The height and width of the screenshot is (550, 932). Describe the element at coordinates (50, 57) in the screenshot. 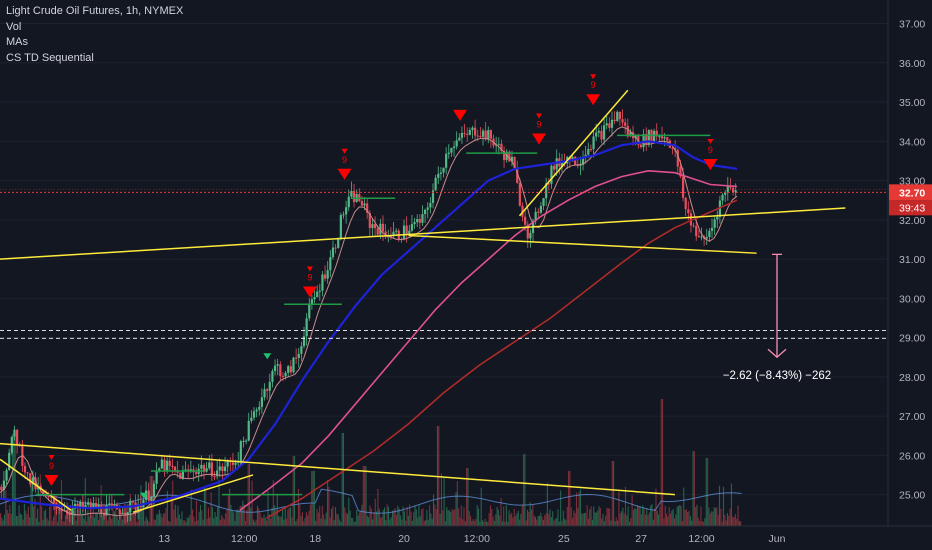

I see `legend-td-sequential: CS TD Sequential` at that location.